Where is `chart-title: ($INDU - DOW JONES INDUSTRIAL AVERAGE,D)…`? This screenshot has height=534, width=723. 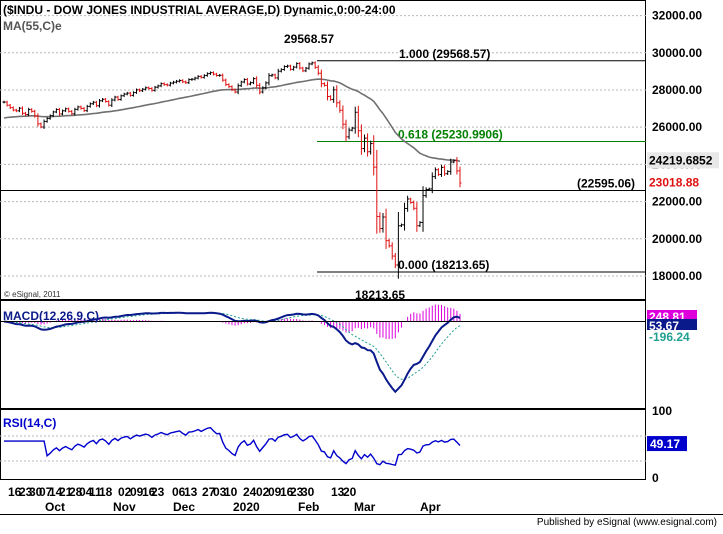 chart-title: ($INDU - DOW JONES INDUSTRIAL AVERAGE,D)… is located at coordinates (199, 10).